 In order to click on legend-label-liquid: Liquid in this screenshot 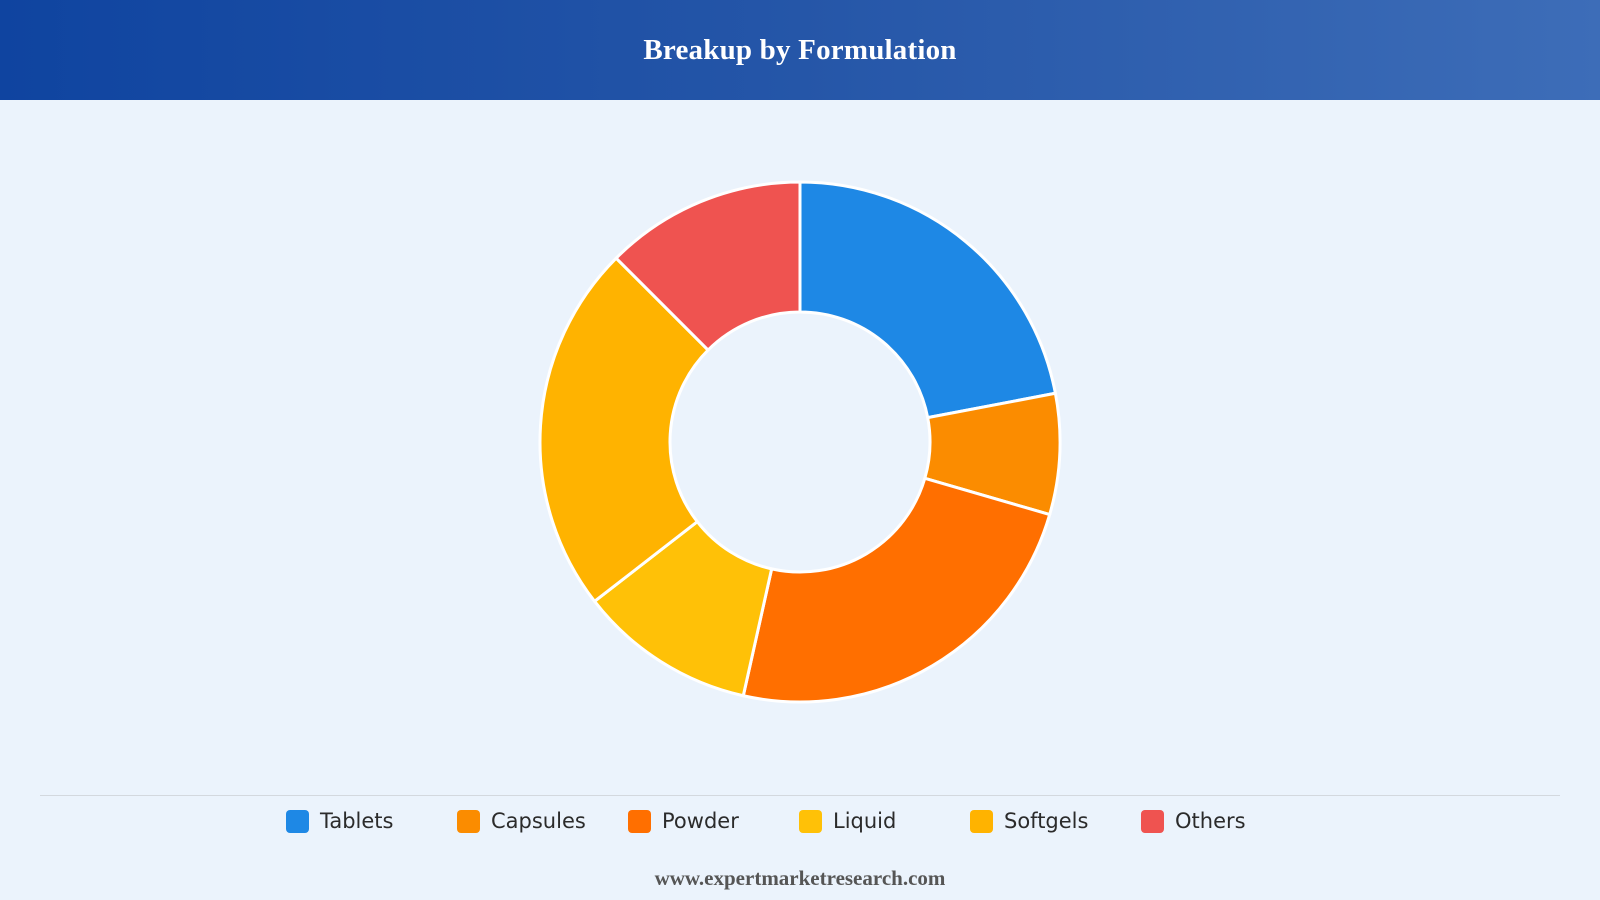, I will do `click(865, 821)`.